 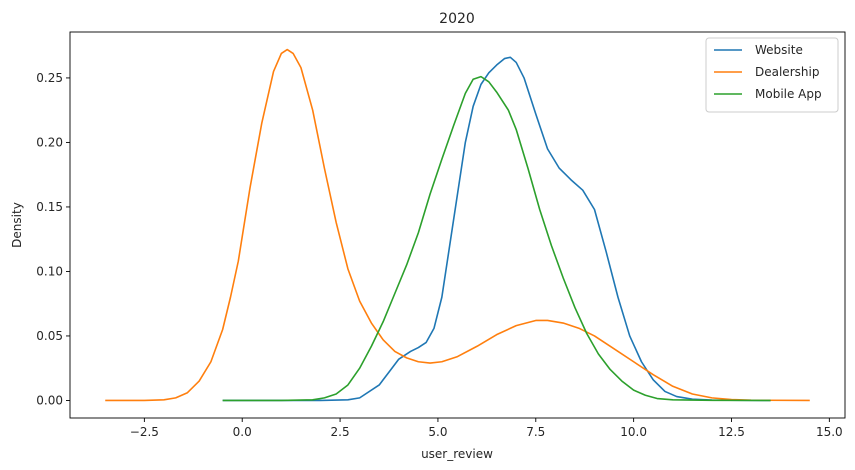 What do you see at coordinates (340, 432) in the screenshot?
I see `x-tick-label: 2.5` at bounding box center [340, 432].